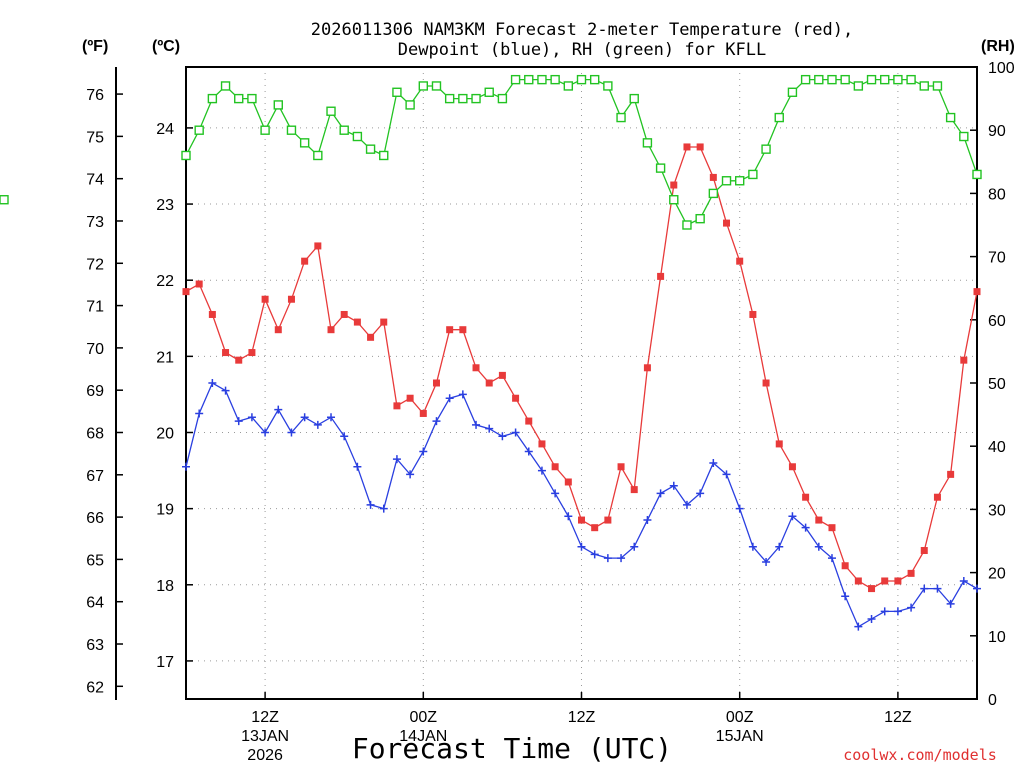  What do you see at coordinates (95, 518) in the screenshot?
I see `fahrenheit-tick-label: 66` at bounding box center [95, 518].